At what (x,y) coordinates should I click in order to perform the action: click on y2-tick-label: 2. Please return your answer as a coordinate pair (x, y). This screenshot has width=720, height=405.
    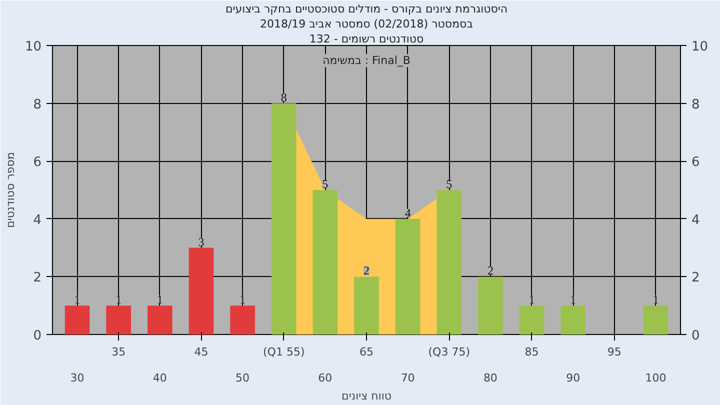
    Looking at the image, I should click on (696, 278).